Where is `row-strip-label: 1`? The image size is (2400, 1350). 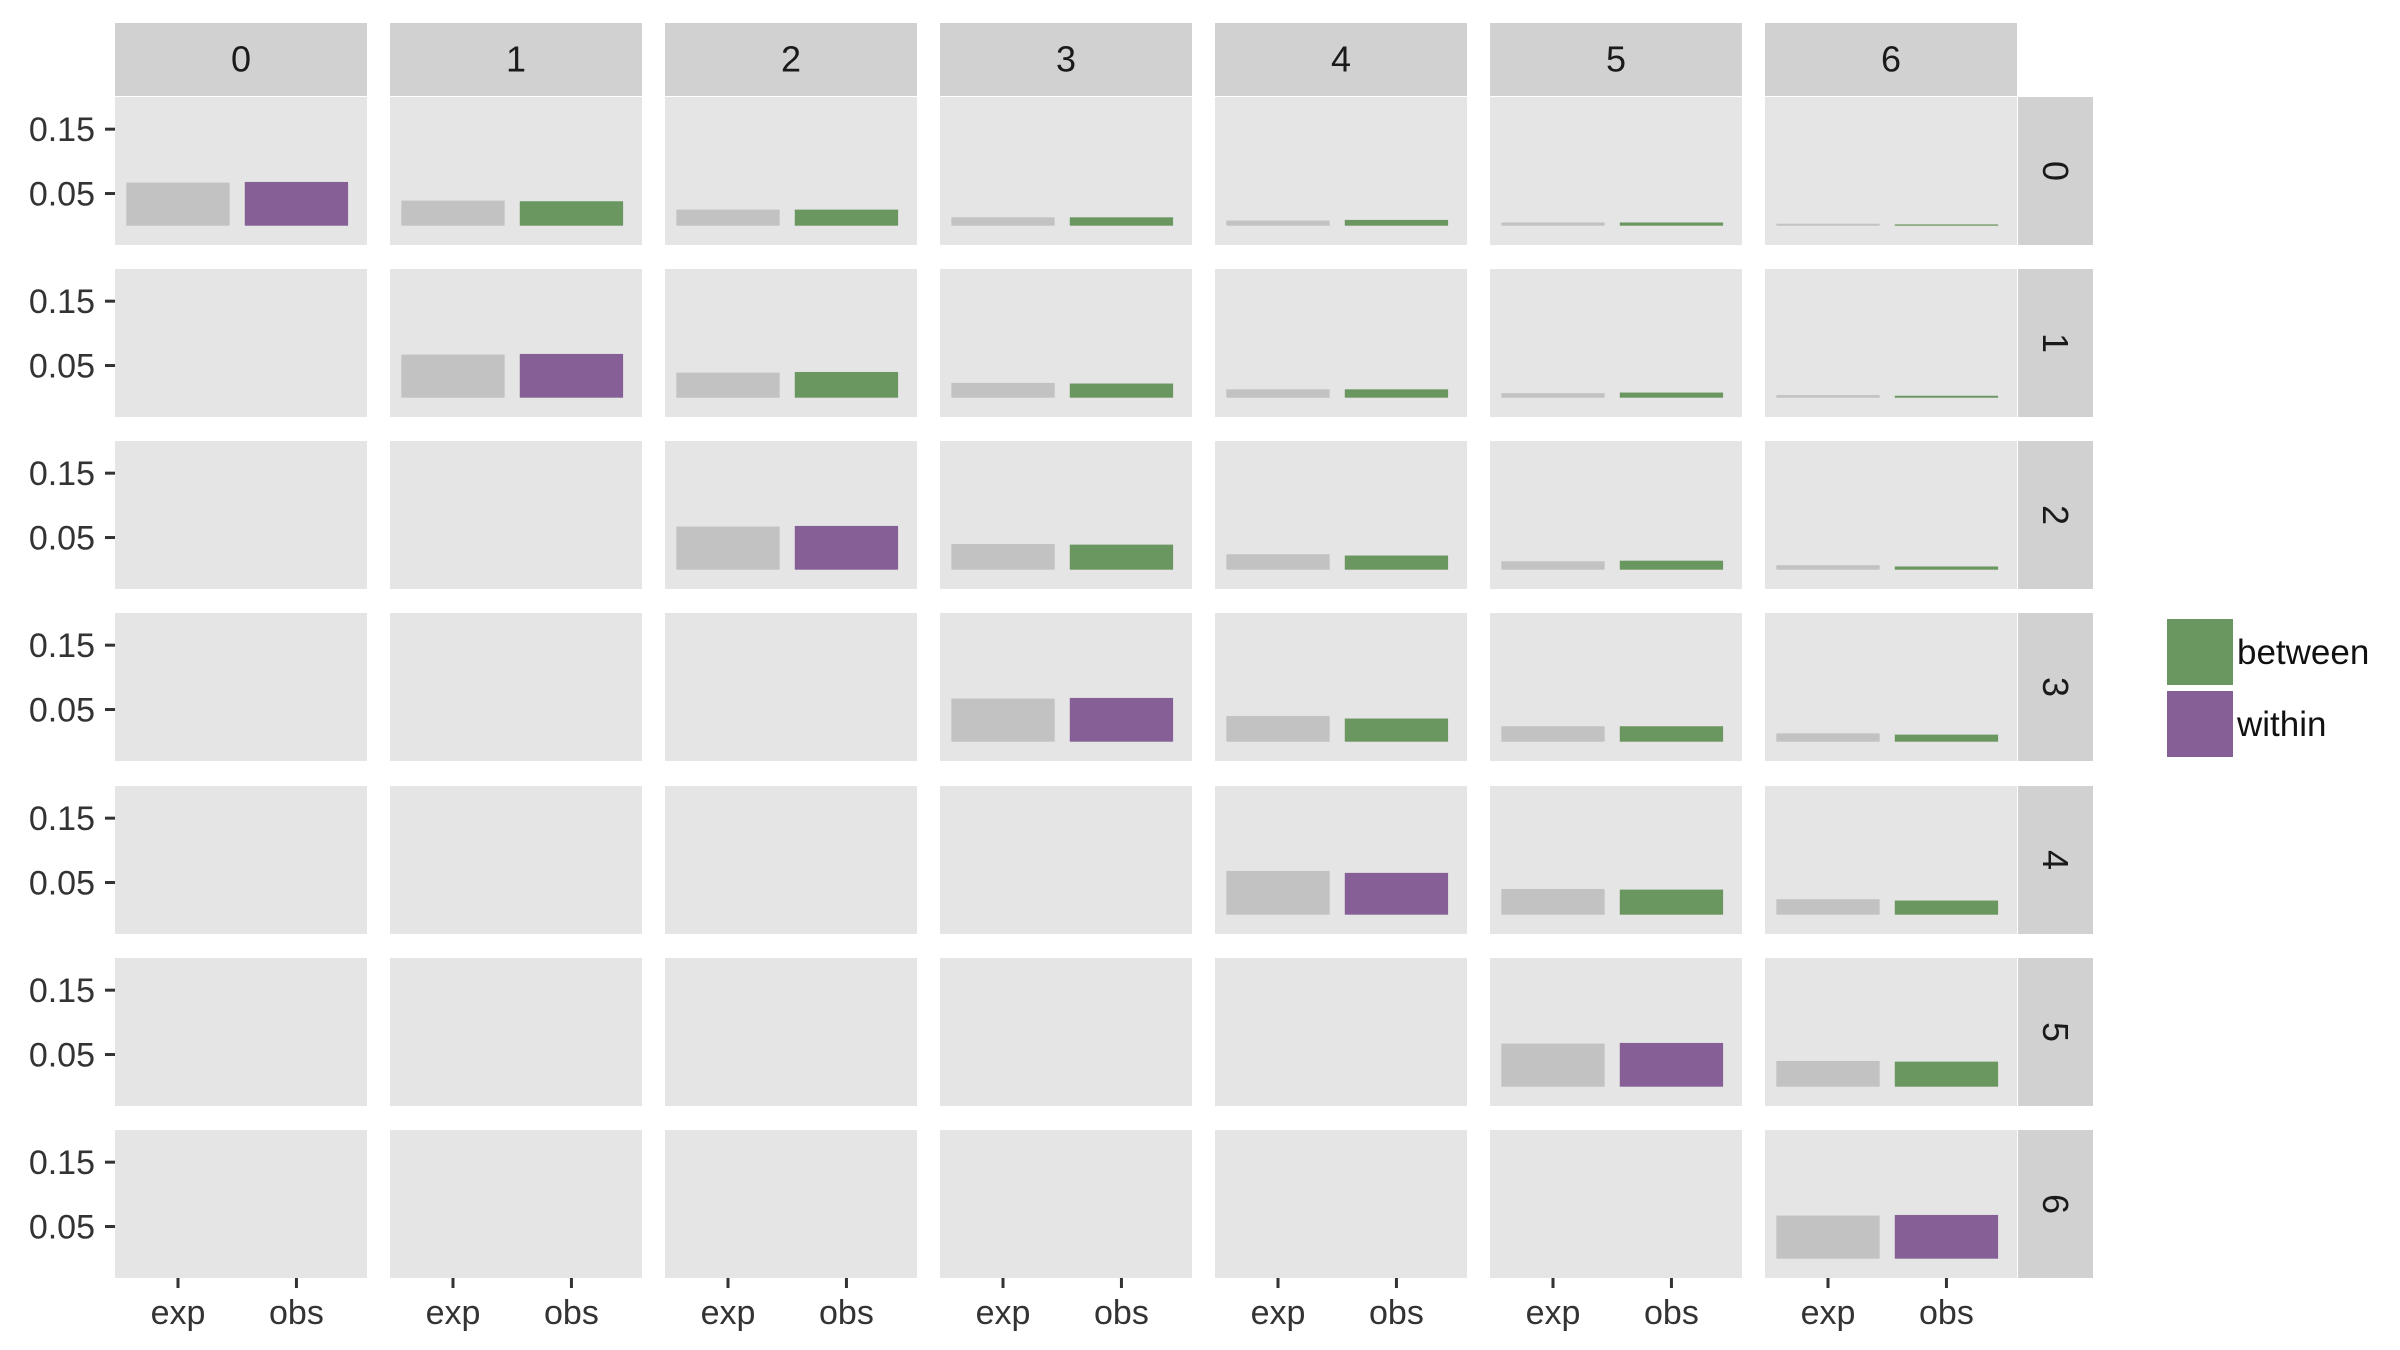 row-strip-label: 1 is located at coordinates (2055, 343).